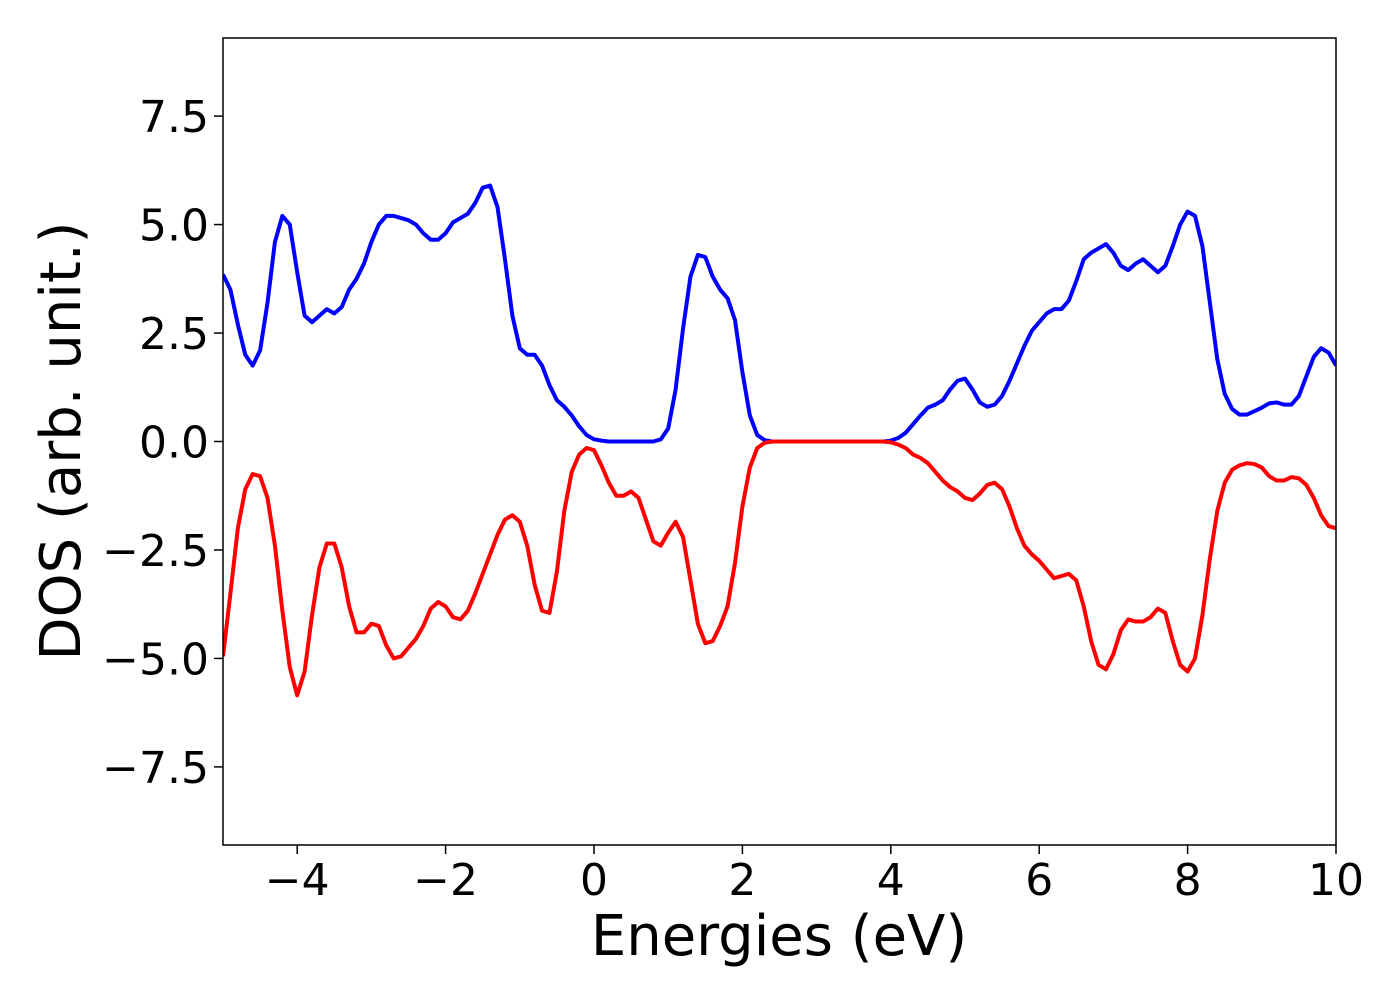  Describe the element at coordinates (174, 443) in the screenshot. I see `y-tick-label: 0.0` at that location.